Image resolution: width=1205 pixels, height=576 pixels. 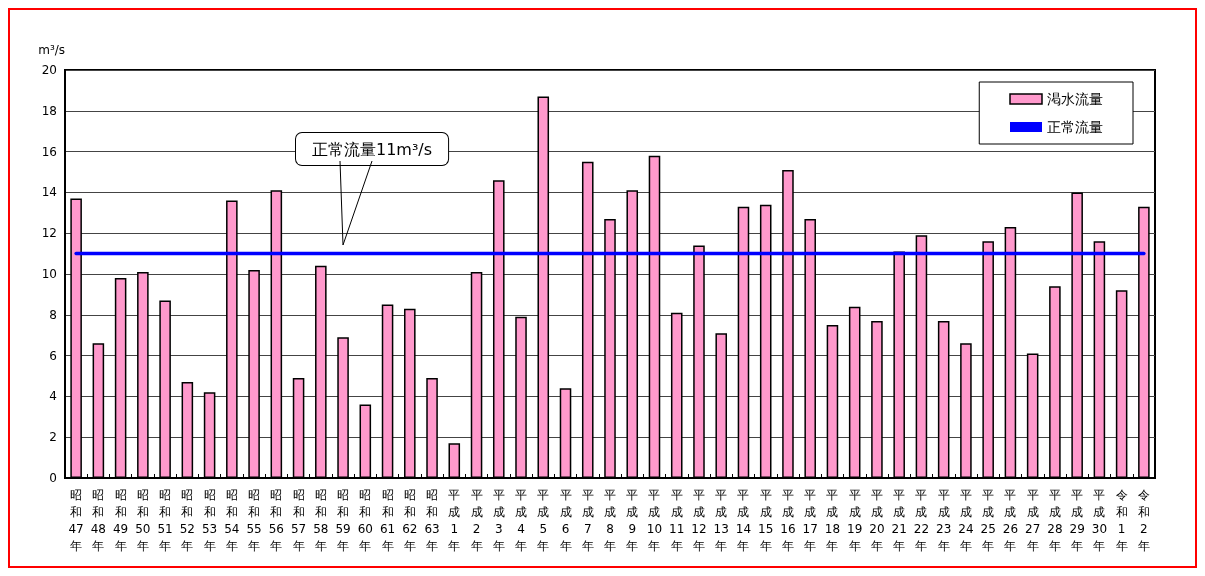 I want to click on x-tick-label: 平成30年, so click(x=1099, y=520).